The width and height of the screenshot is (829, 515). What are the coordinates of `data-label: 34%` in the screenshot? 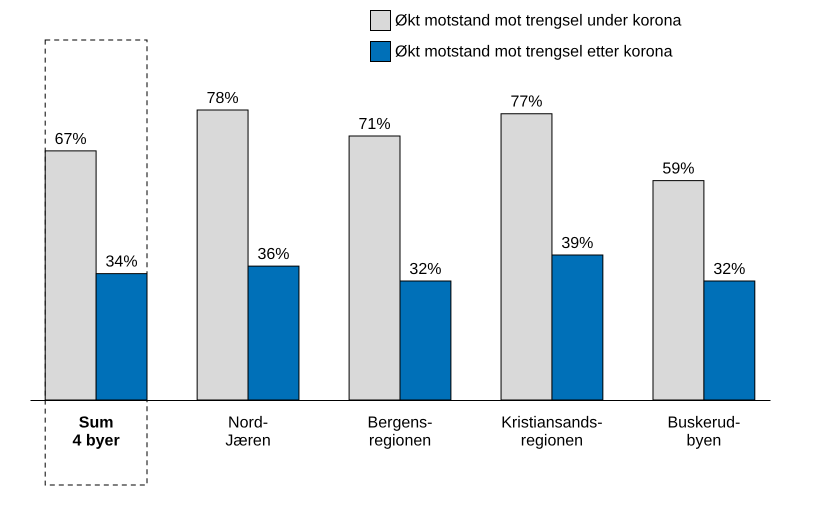 It's located at (122, 262).